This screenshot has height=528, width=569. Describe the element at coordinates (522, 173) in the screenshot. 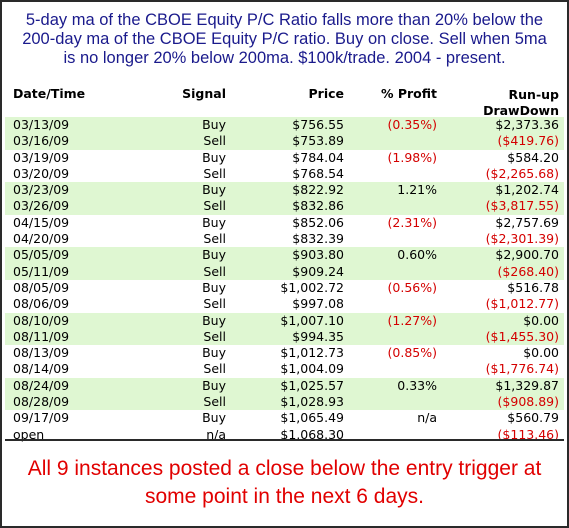

I see `cell-runup-drawdown: ($2,265.68)` at that location.